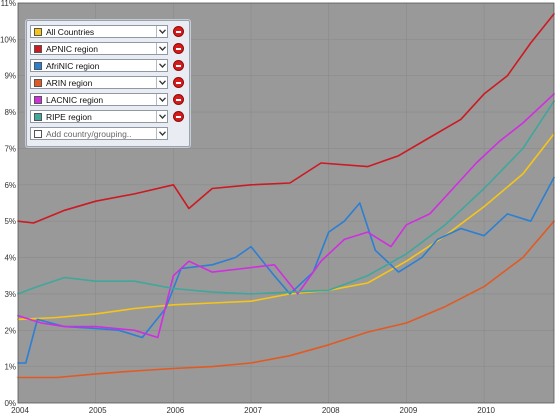  Describe the element at coordinates (10, 294) in the screenshot. I see `y-tick-label: 3%` at that location.